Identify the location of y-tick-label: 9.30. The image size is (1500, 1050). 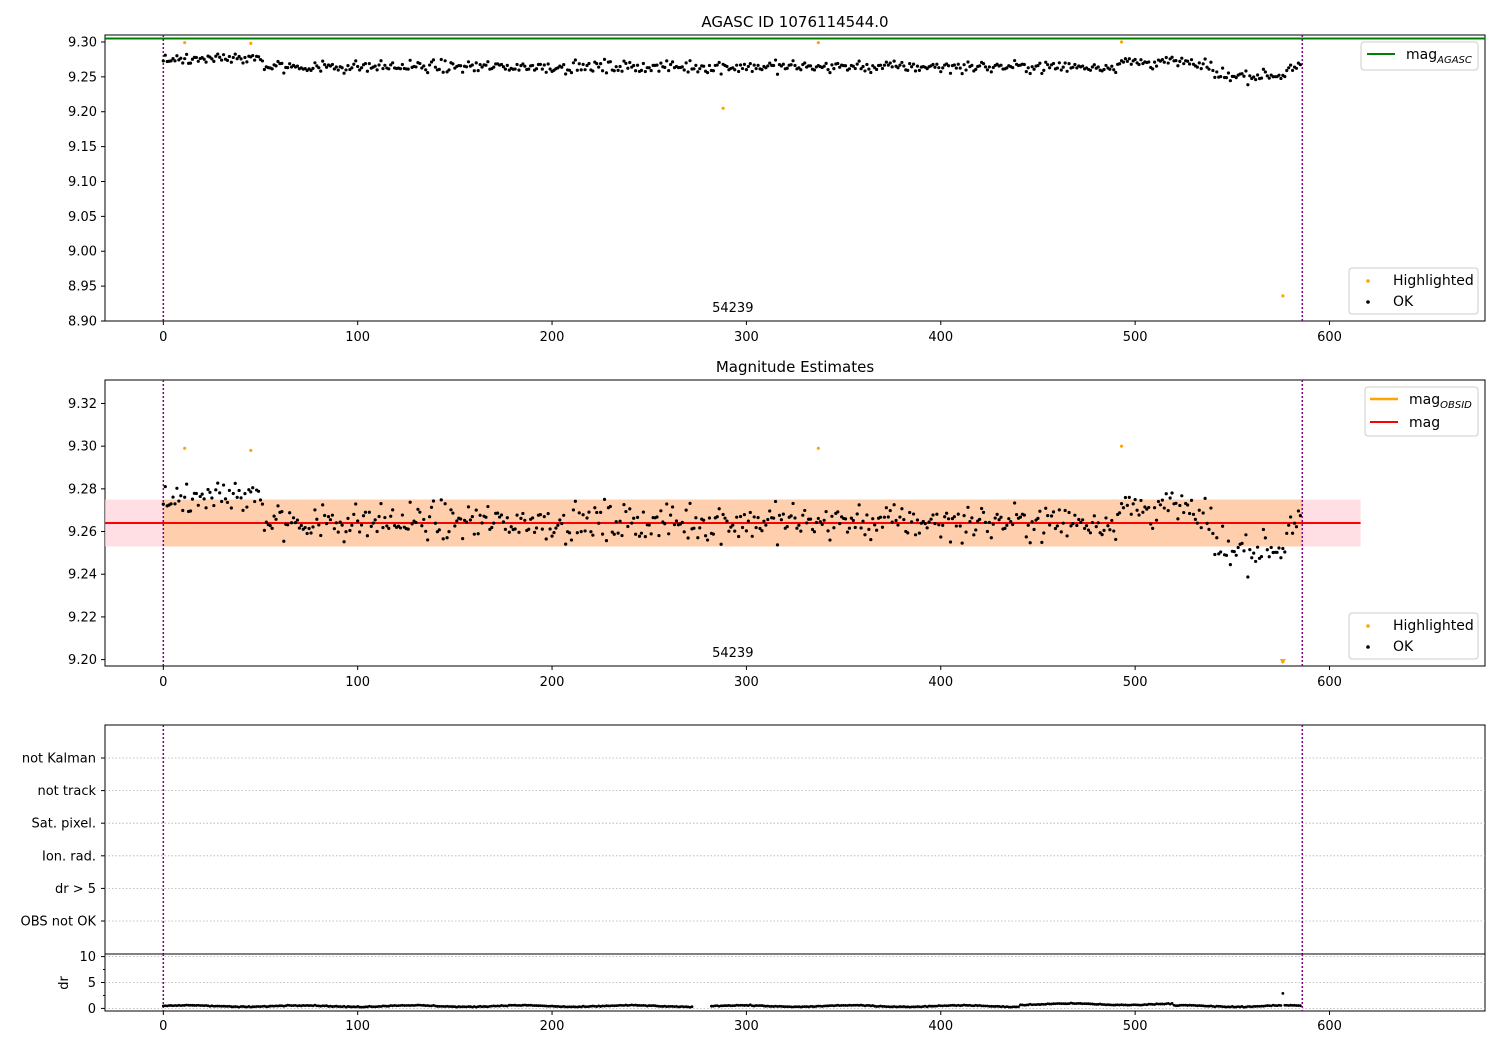
(82, 447).